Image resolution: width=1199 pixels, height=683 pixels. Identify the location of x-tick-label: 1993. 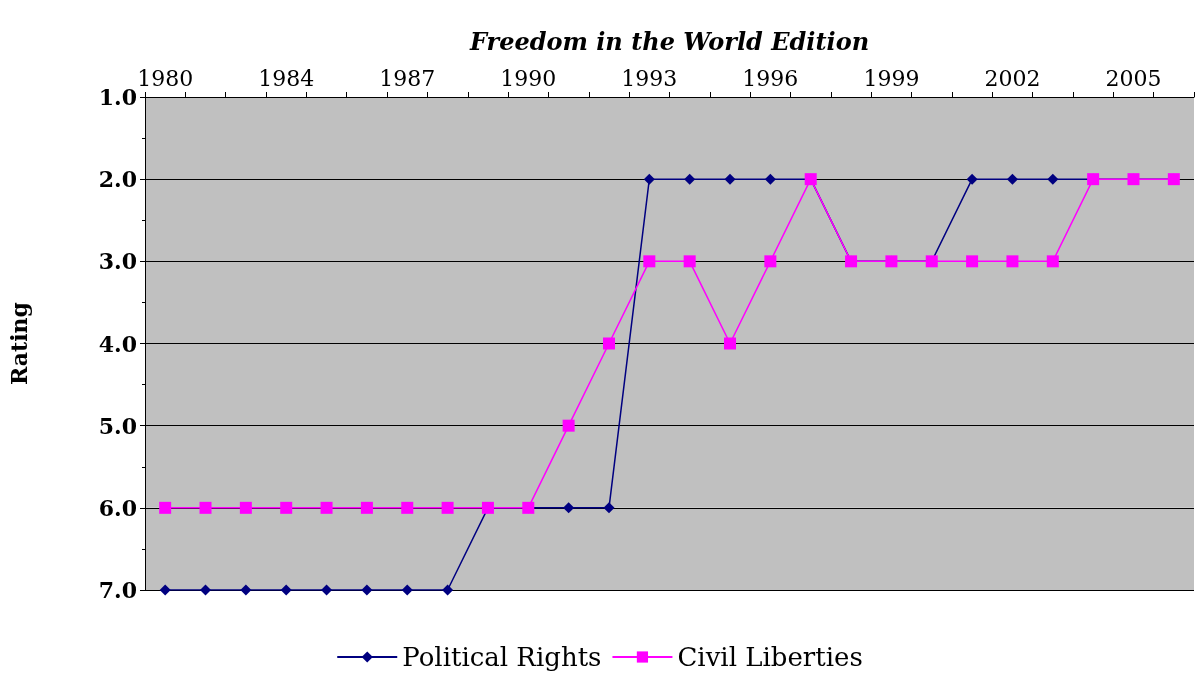
(649, 78).